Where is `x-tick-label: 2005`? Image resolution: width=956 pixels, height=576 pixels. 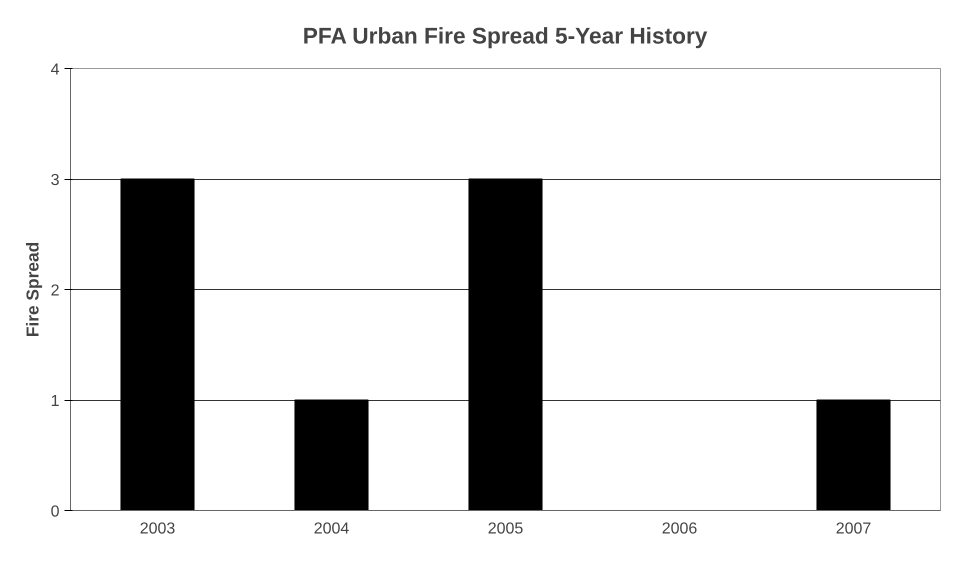 x-tick-label: 2005 is located at coordinates (506, 529).